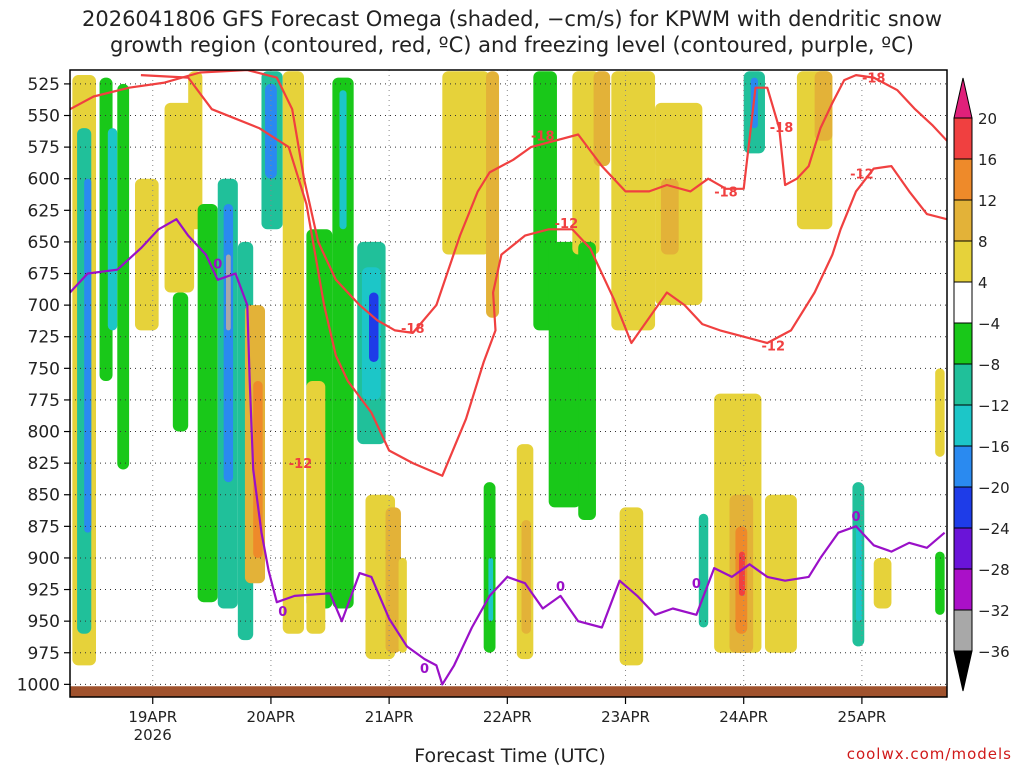  Describe the element at coordinates (44, 85) in the screenshot. I see `y-tick-label: 525` at that location.